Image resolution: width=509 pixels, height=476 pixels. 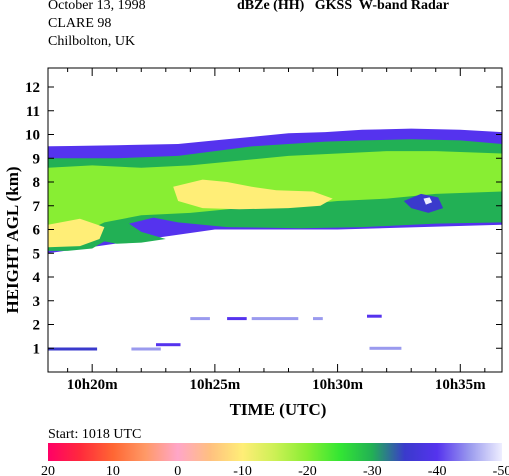 What do you see at coordinates (37, 231) in the screenshot?
I see `y-tick-label: 6` at bounding box center [37, 231].